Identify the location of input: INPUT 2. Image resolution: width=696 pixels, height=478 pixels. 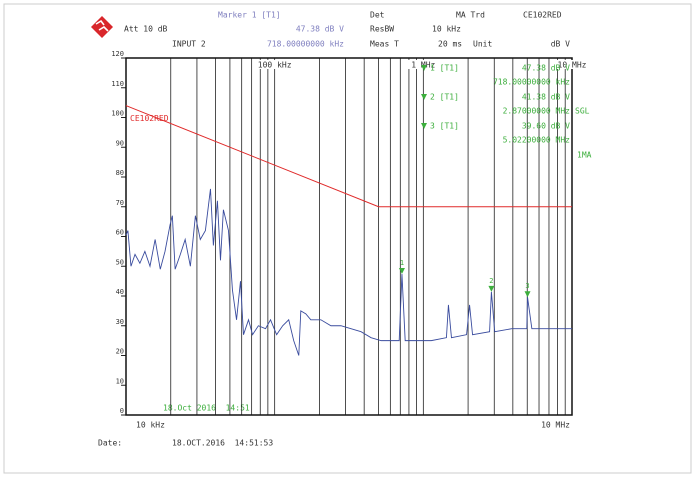
(189, 44).